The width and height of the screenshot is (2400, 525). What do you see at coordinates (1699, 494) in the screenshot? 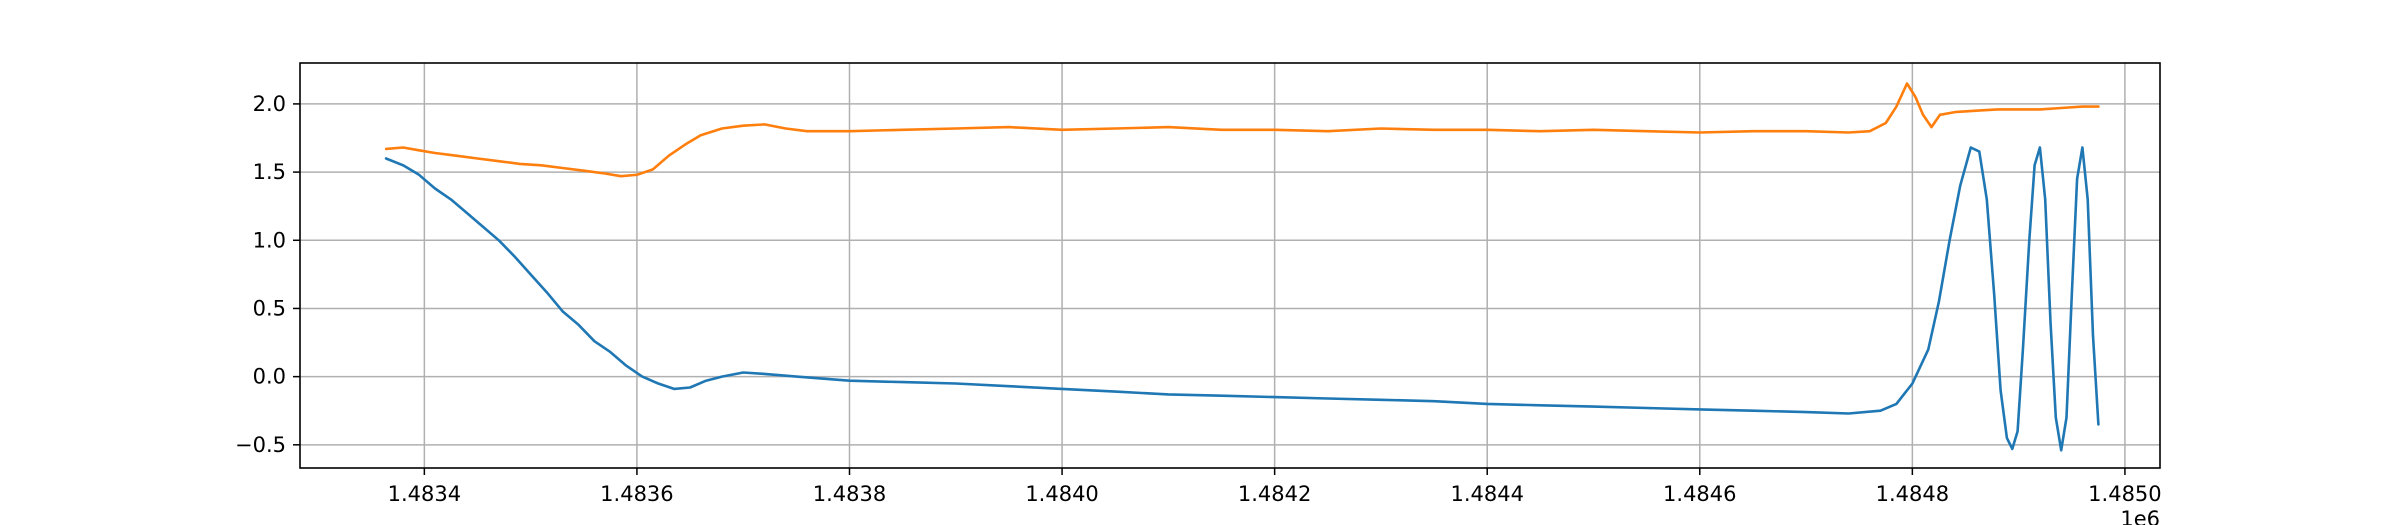
I see `x-tick-label: 1.4846` at bounding box center [1699, 494].